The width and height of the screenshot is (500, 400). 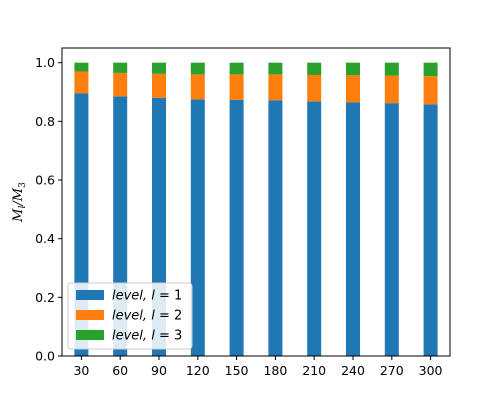 I want to click on x-axis: 30 60 90 120 150 180 210 240 270 300, so click(x=258, y=367).